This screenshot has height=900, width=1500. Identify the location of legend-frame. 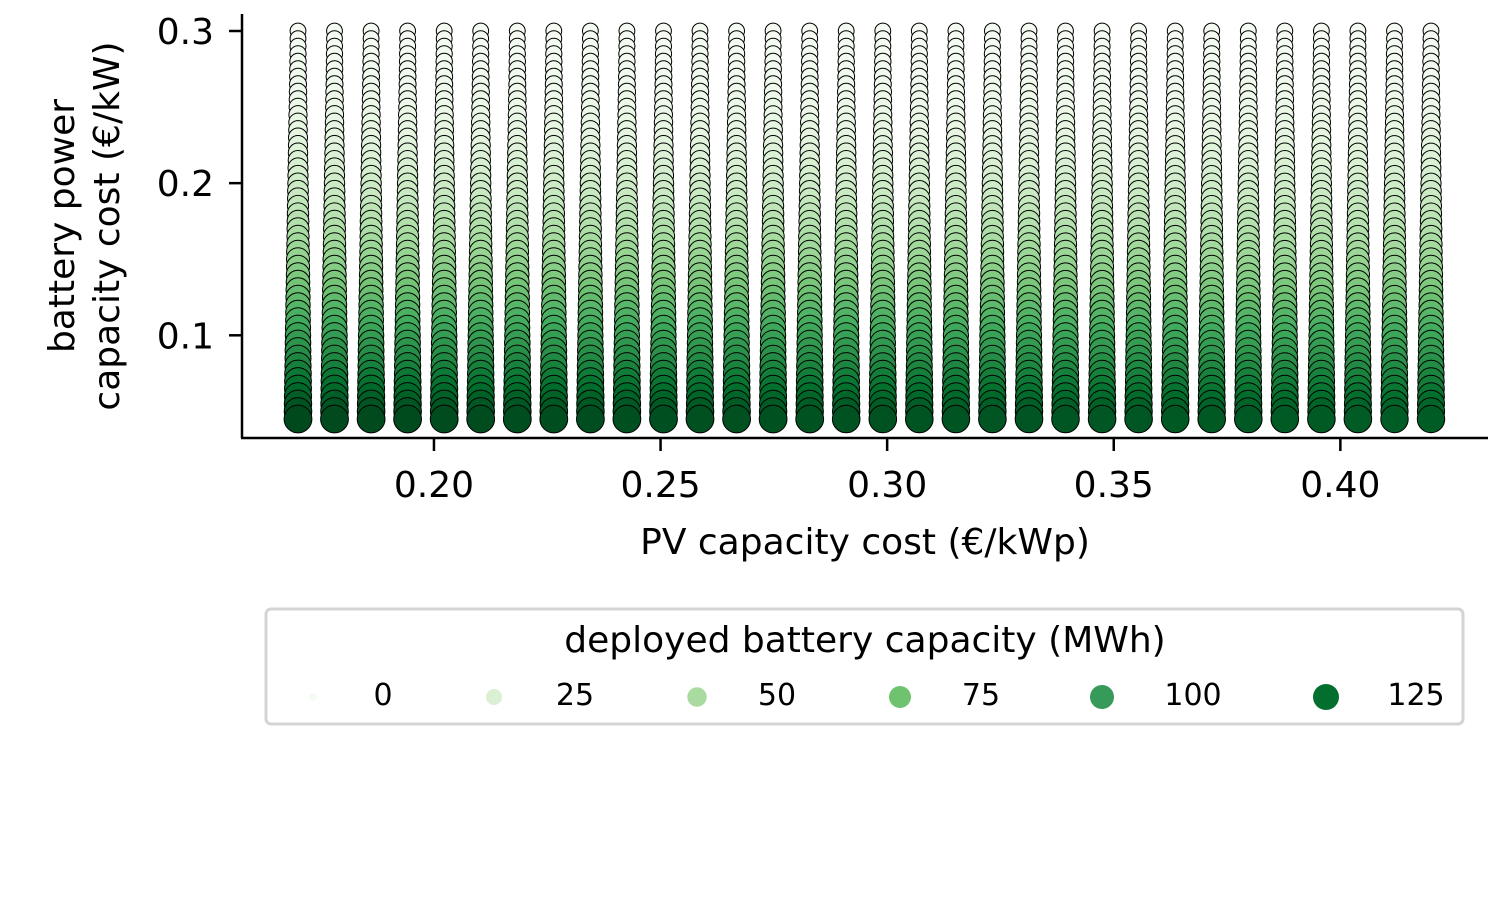
(864, 666).